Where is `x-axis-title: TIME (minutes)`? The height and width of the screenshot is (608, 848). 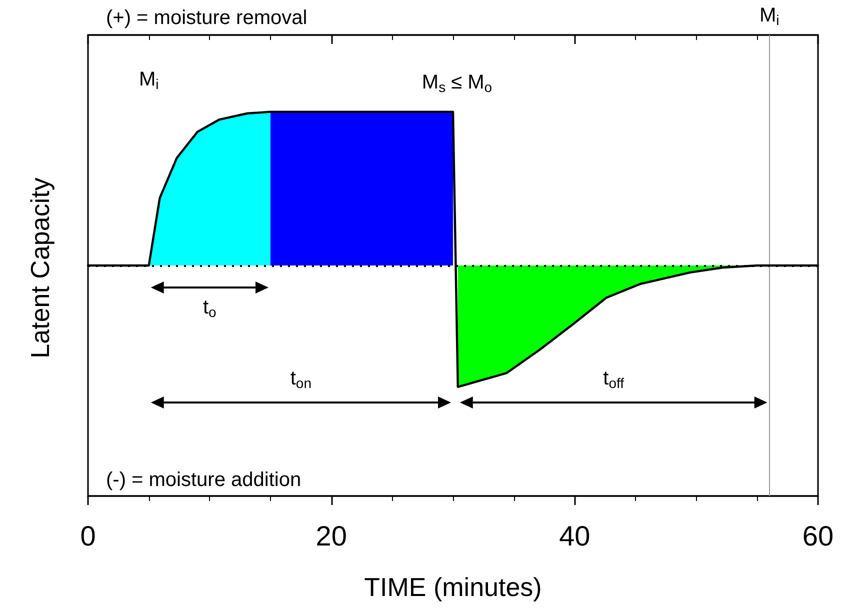 x-axis-title: TIME (minutes) is located at coordinates (453, 587).